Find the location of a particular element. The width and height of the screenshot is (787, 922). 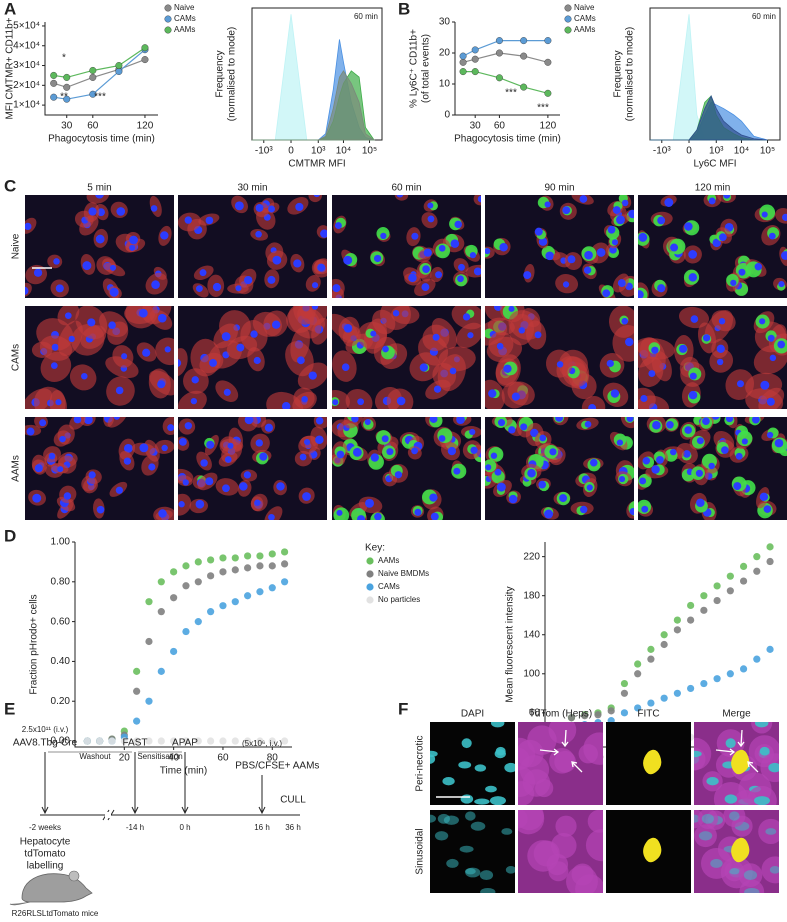

column-header: 120 min is located at coordinates (713, 188).